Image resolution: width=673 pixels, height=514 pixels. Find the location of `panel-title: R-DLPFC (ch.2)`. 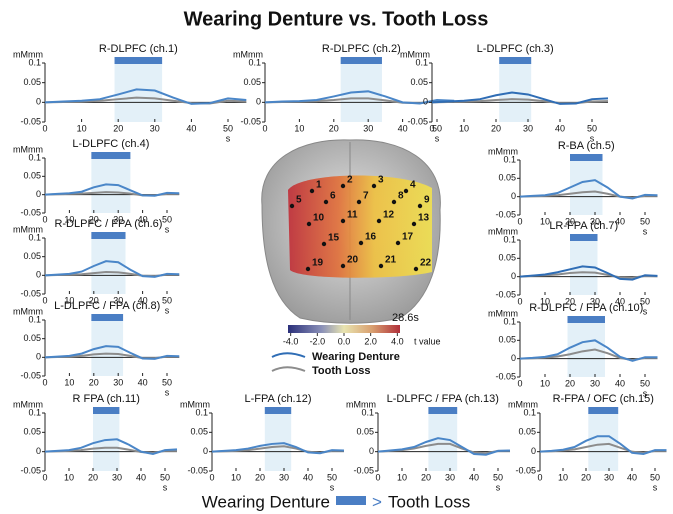

panel-title: R-DLPFC (ch.2) is located at coordinates (361, 49).